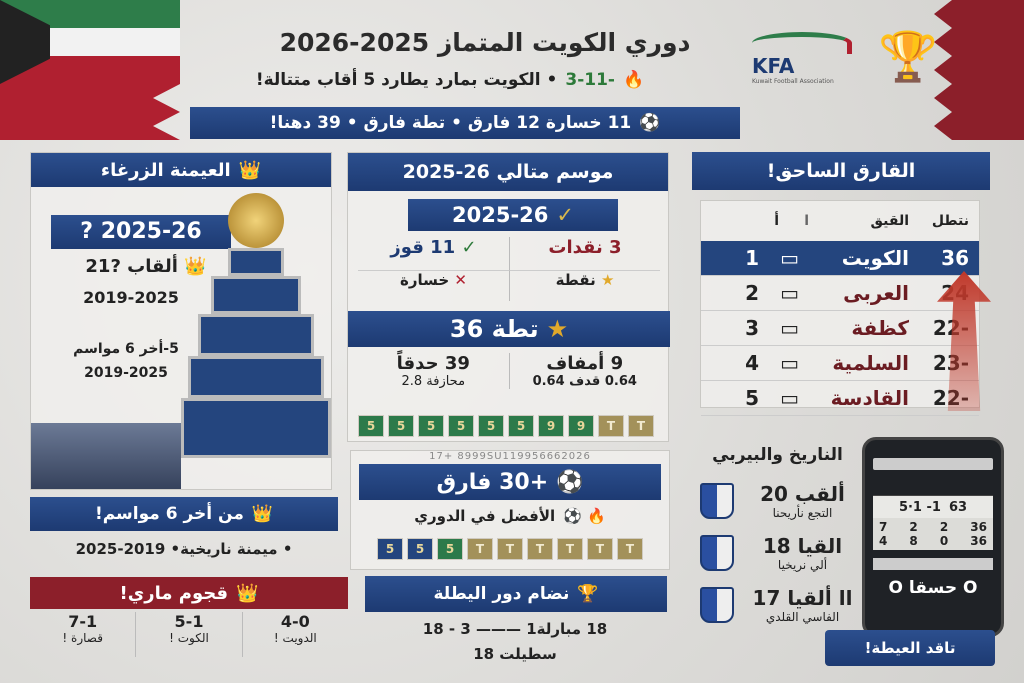 This screenshot has height=683, width=1024. I want to click on kuwait-flag-decoration, so click(90, 70).